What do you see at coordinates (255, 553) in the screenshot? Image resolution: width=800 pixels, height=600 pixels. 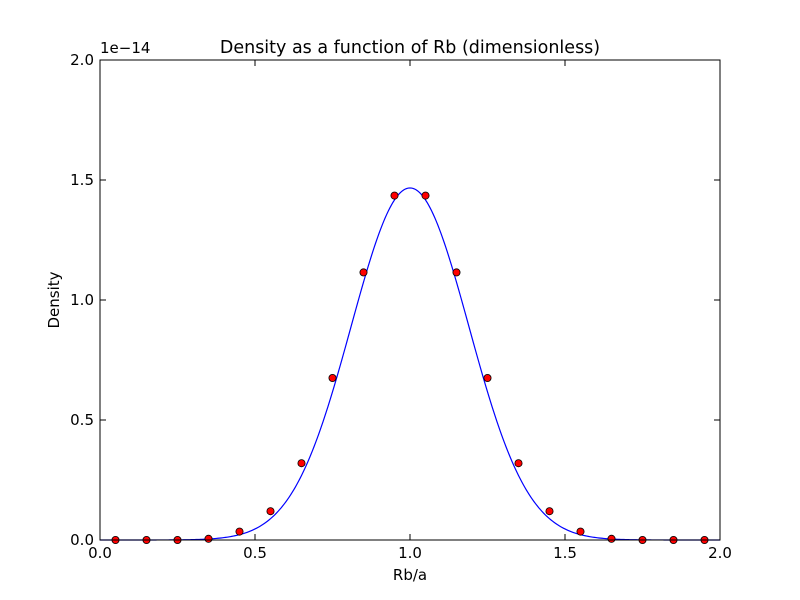 I see `x-tick-label: 0.5` at bounding box center [255, 553].